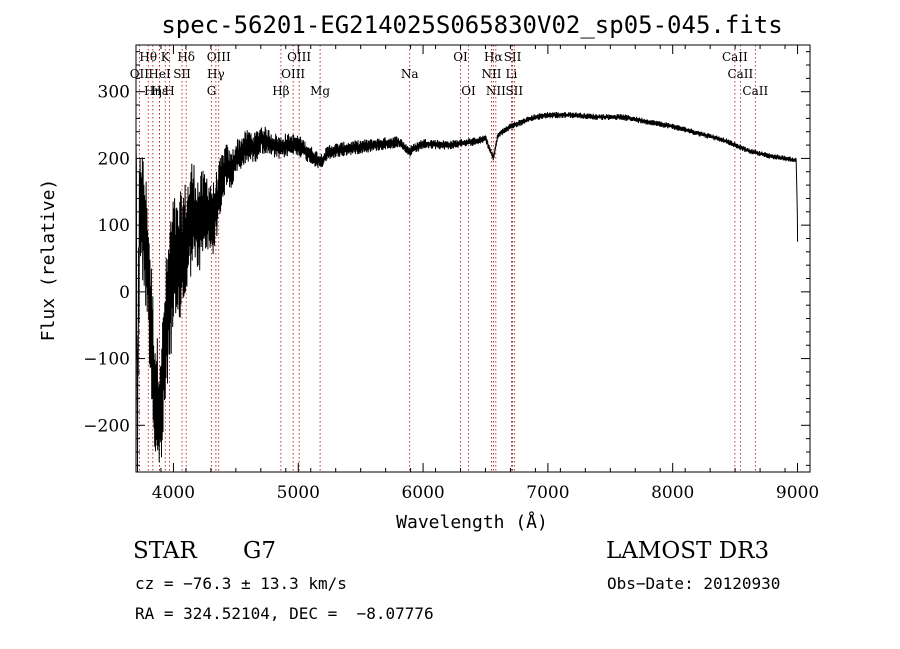  I want to click on y-axis-label: Flux (relative), so click(48, 260).